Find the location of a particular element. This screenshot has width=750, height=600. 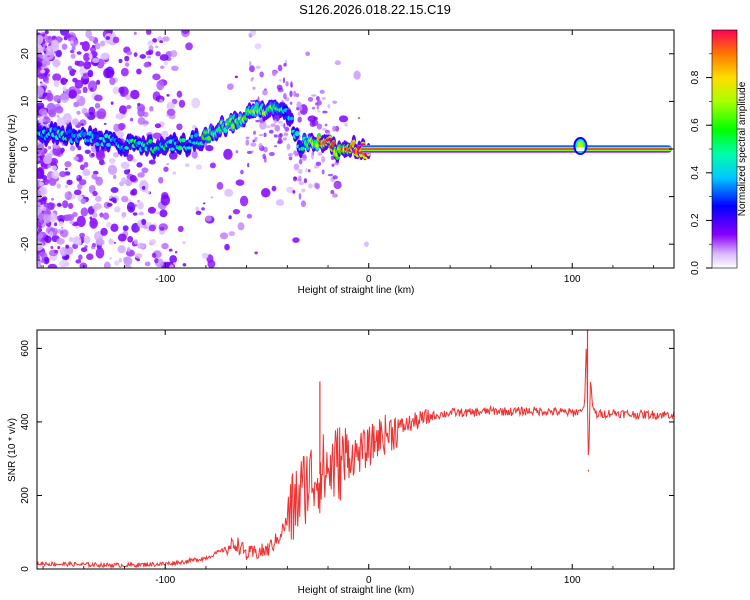

spectrogram-tone-band is located at coordinates (516, 149).